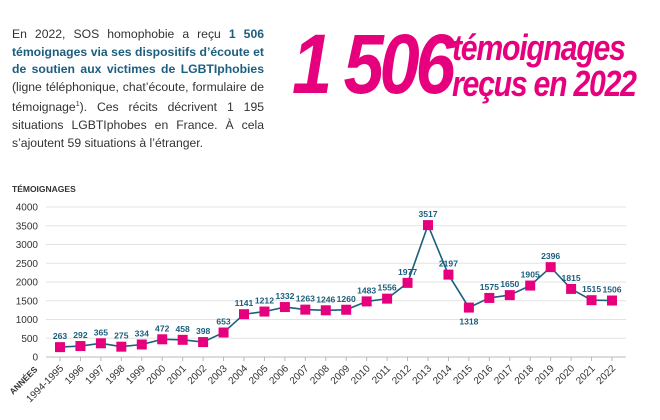  What do you see at coordinates (381, 374) in the screenshot?
I see `x-tick-label: 2011` at bounding box center [381, 374].